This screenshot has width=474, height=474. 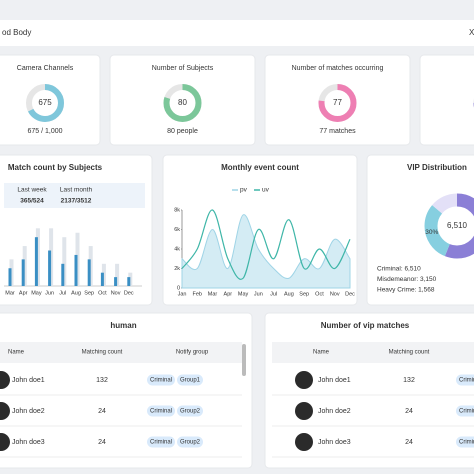 What do you see at coordinates (197, 294) in the screenshot?
I see `x-tick-label: Feb` at bounding box center [197, 294].